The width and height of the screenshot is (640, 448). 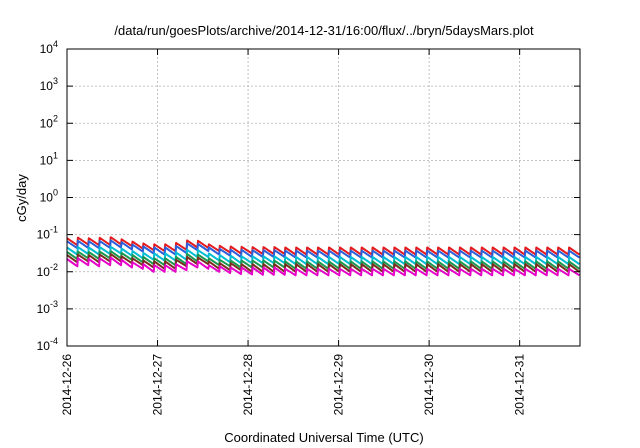 I want to click on x-tick-label: 2014-12-27, so click(x=158, y=385).